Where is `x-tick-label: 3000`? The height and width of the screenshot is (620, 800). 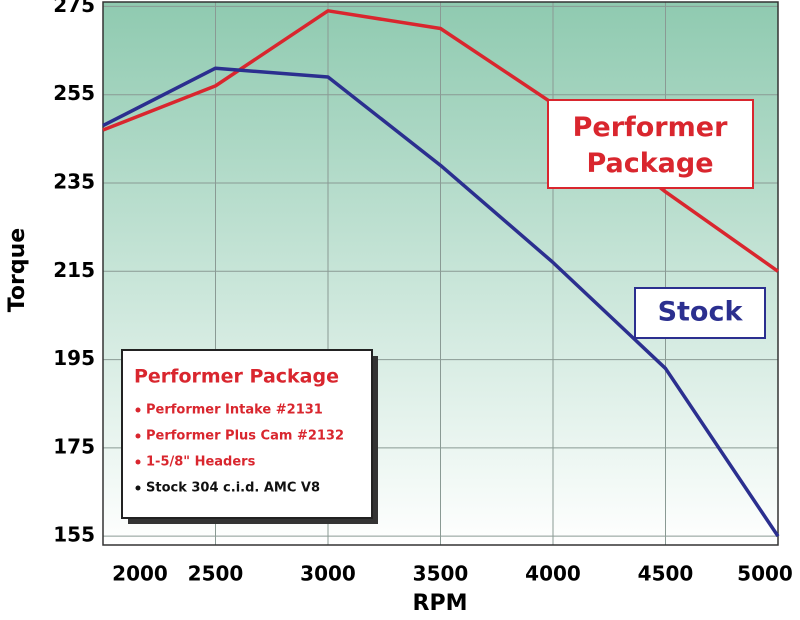
x-tick-label: 3000 is located at coordinates (328, 574).